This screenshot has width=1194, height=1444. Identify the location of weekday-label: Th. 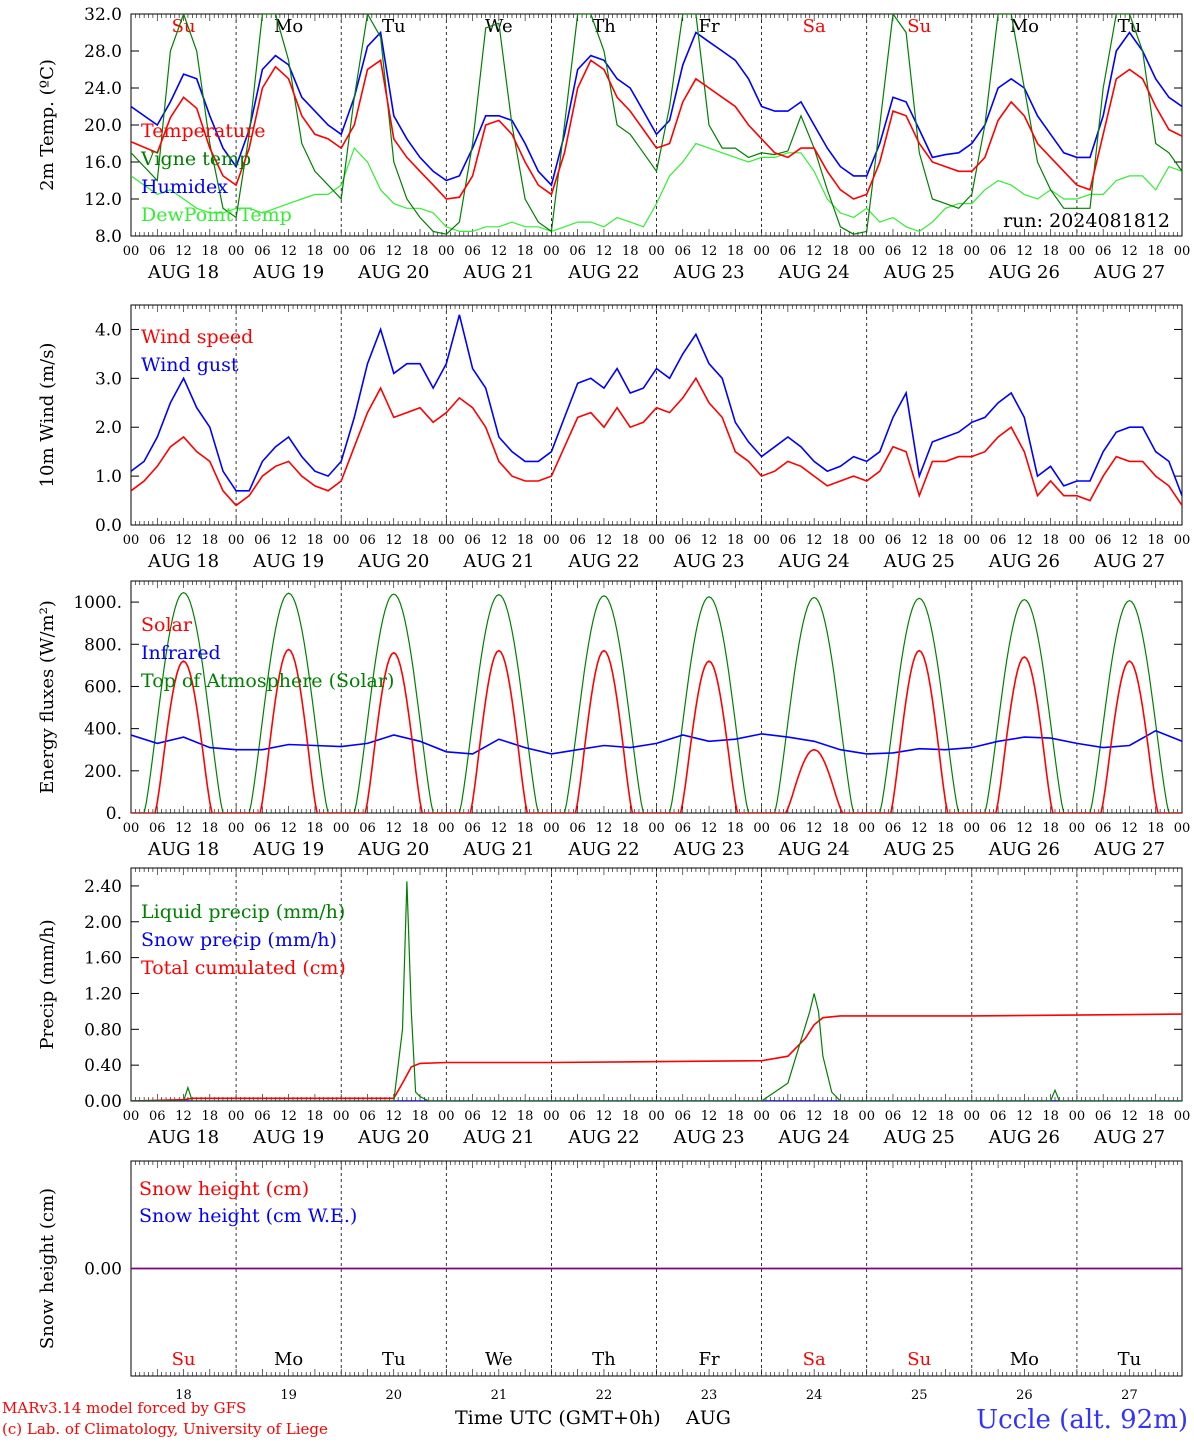
(604, 1359).